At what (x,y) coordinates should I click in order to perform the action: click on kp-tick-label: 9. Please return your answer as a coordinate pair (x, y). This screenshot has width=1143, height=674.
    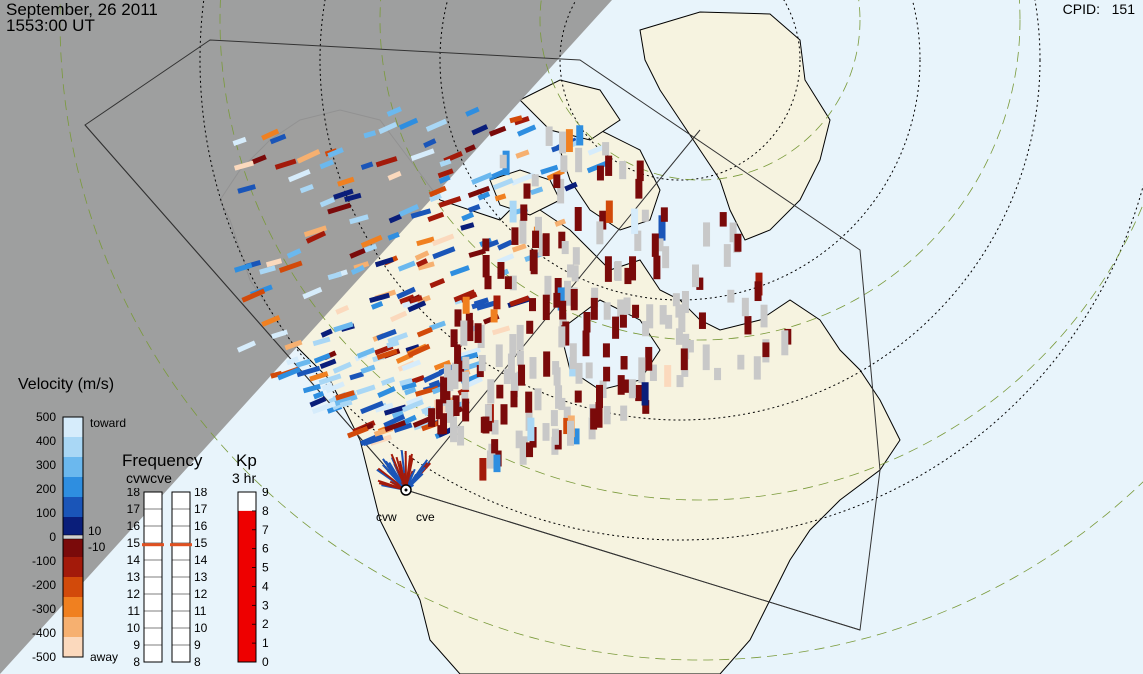
    Looking at the image, I should click on (265, 493).